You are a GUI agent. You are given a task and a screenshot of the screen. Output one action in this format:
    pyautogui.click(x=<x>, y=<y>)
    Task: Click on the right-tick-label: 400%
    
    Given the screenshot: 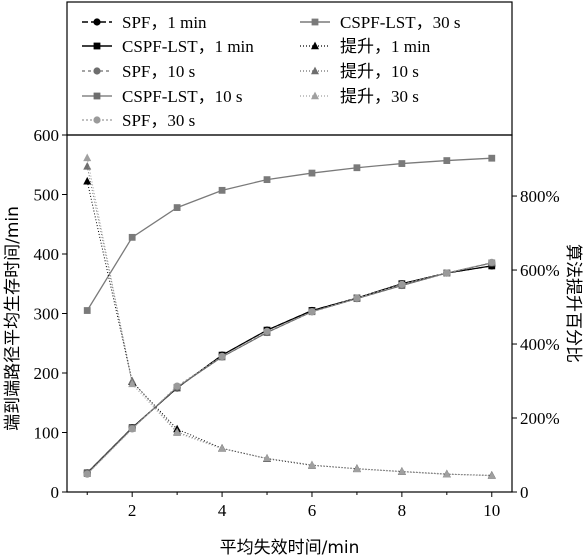 What is the action you would take?
    pyautogui.click(x=540, y=344)
    